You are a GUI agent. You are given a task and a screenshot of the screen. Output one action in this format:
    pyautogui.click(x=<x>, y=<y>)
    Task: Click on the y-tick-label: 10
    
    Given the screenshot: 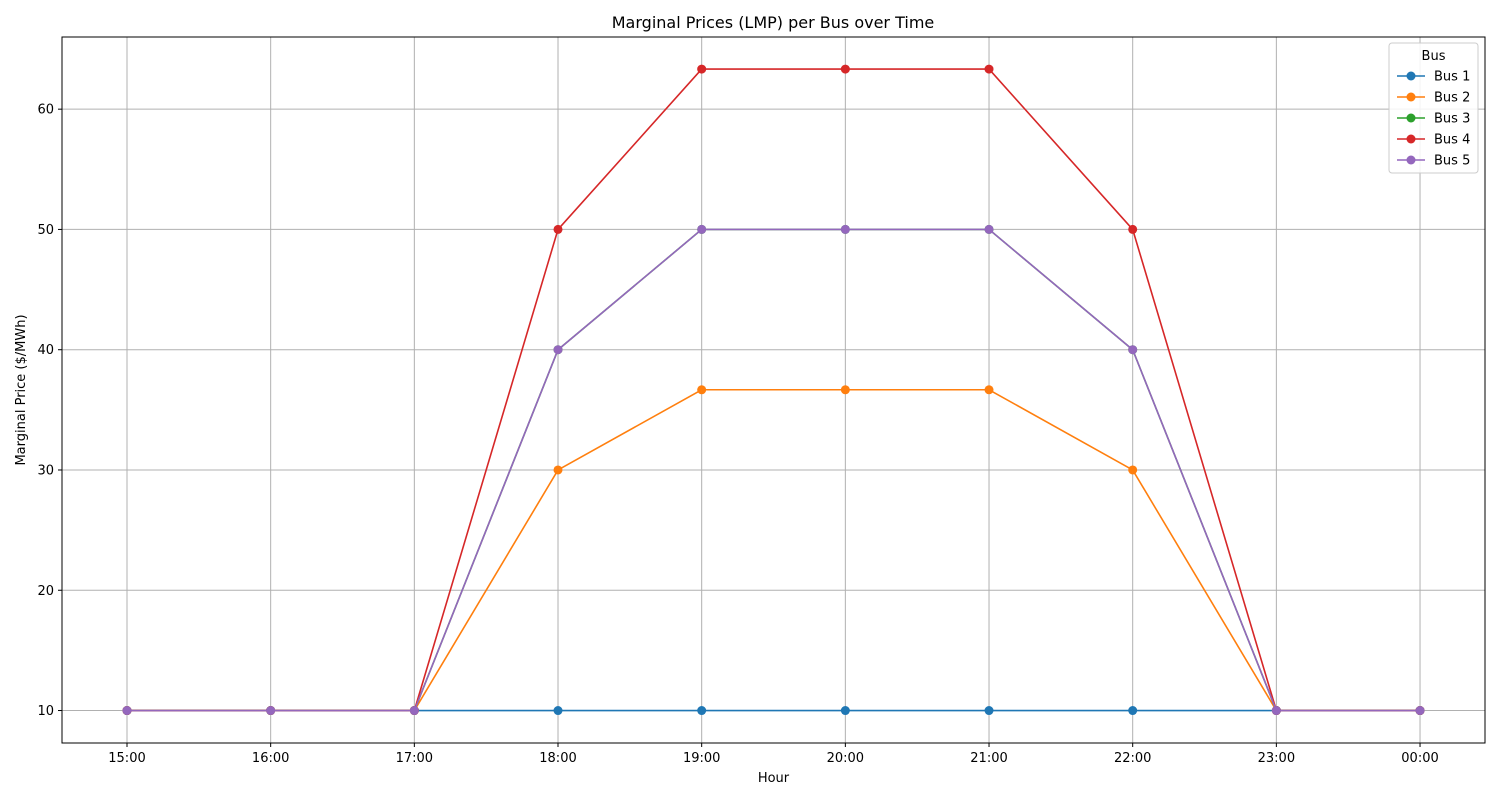 What is the action you would take?
    pyautogui.click(x=45, y=711)
    